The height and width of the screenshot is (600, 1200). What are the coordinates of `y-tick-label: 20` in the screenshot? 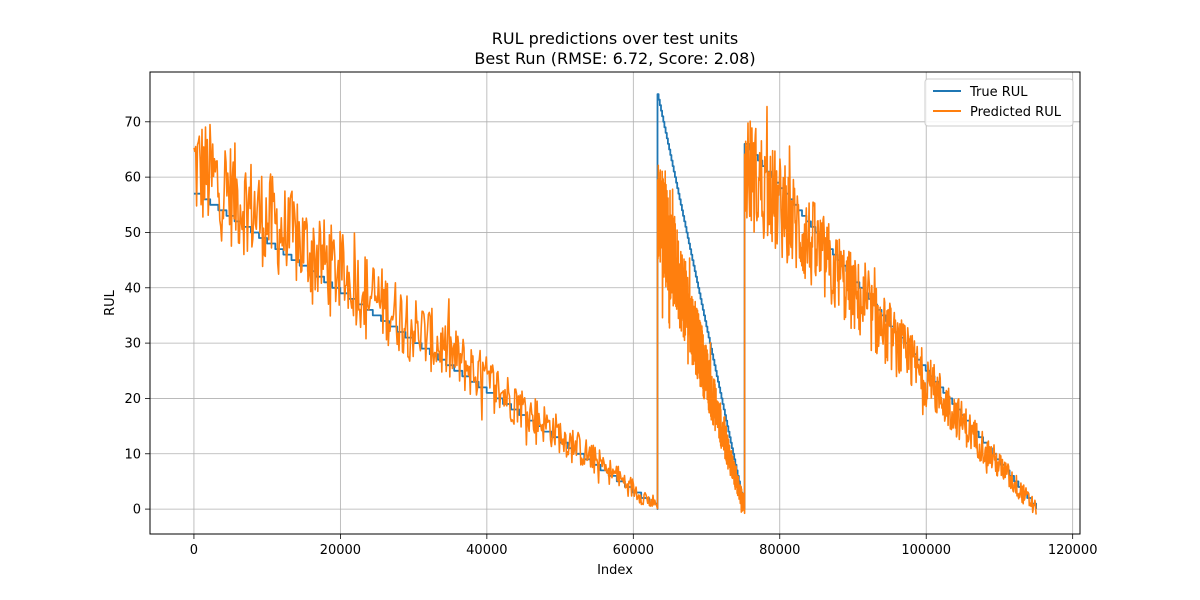 It's located at (132, 399).